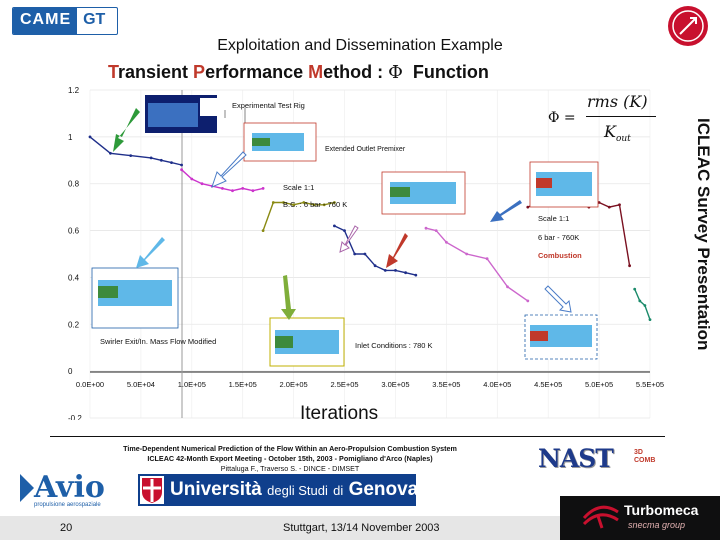  I want to click on turbomeca-logo-text: Turbomeca, so click(661, 510).